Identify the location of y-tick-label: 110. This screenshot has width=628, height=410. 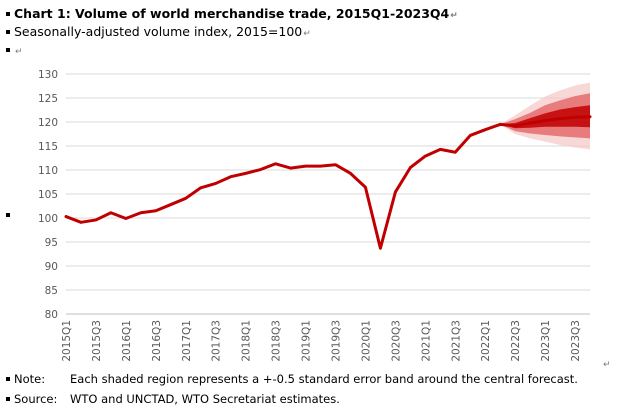
(48, 171).